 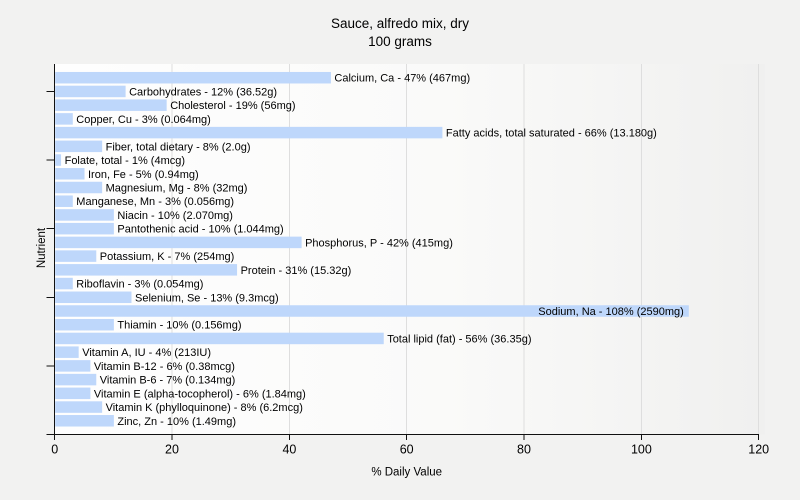 I want to click on svg-text: Carbohydrates - 12% (36.52g), so click(x=203, y=92).